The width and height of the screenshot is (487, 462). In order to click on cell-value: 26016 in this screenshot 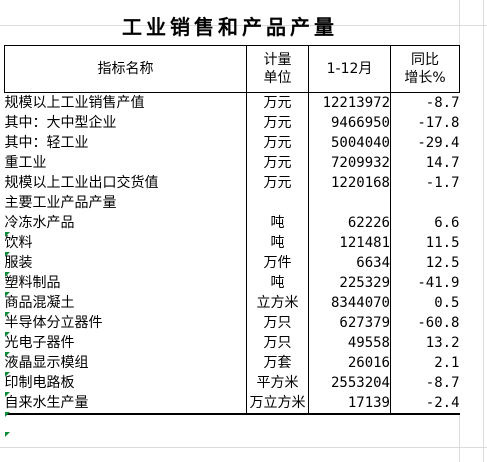, I will do `click(349, 363)`.